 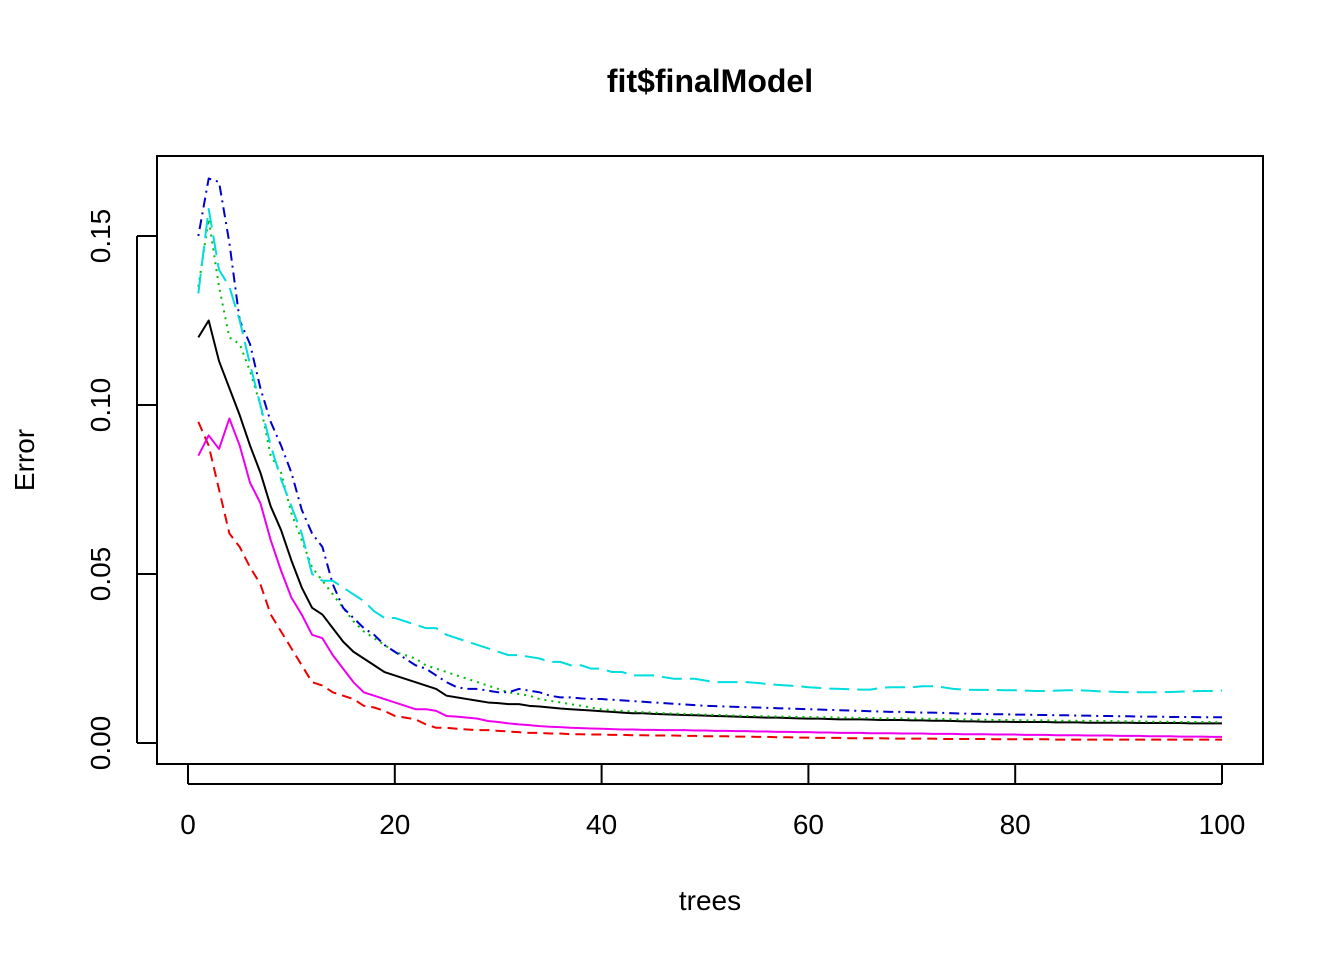 What do you see at coordinates (710, 81) in the screenshot?
I see `chart-title: fit$finalModel` at bounding box center [710, 81].